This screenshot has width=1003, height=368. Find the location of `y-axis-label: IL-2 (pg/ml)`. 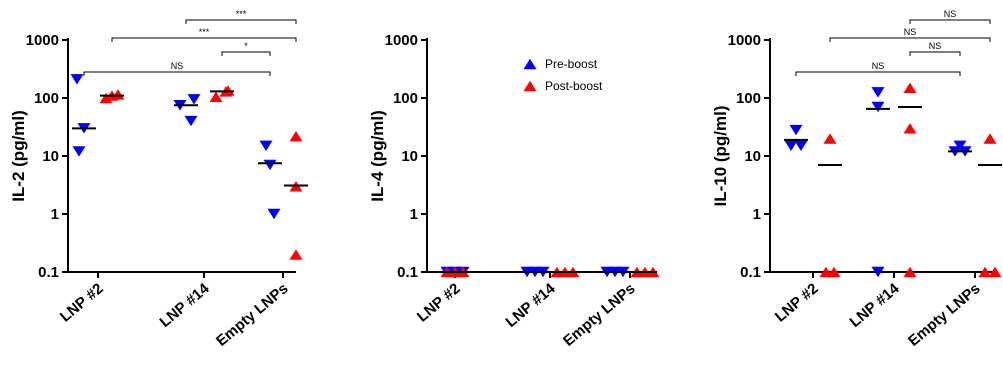

y-axis-label: IL-2 (pg/ml) is located at coordinates (18, 156).